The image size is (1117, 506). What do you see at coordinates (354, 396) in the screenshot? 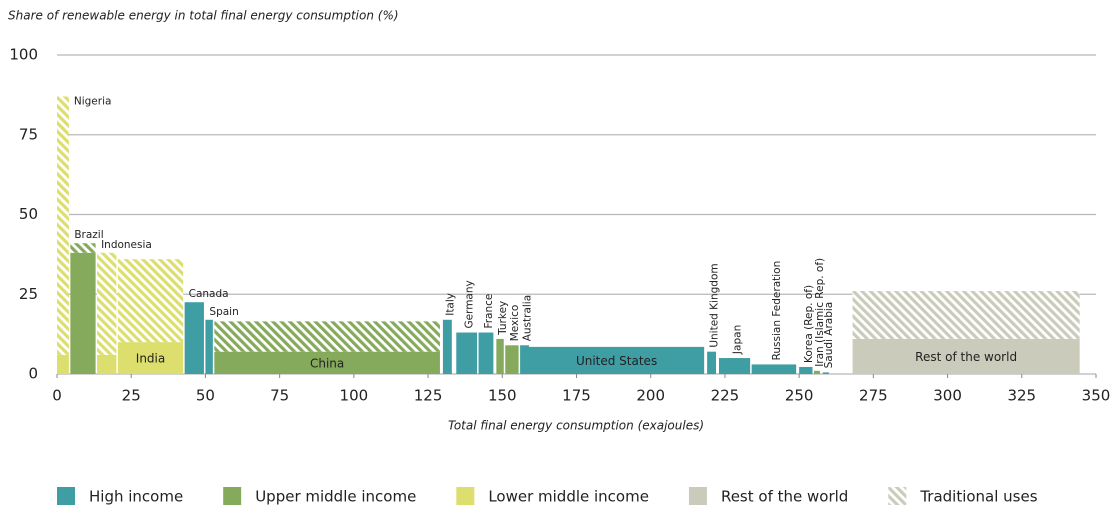
I see `x-tick-label: 100` at bounding box center [354, 396].